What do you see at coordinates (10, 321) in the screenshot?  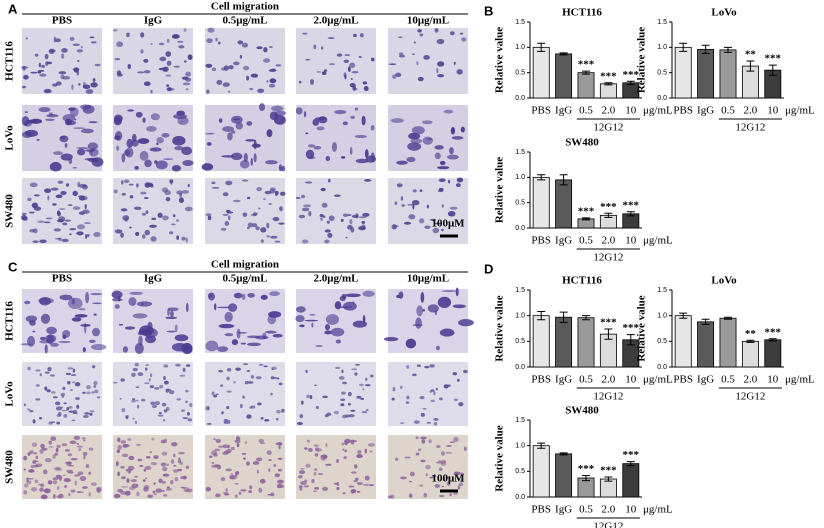 I see `row-label: HCT116` at bounding box center [10, 321].